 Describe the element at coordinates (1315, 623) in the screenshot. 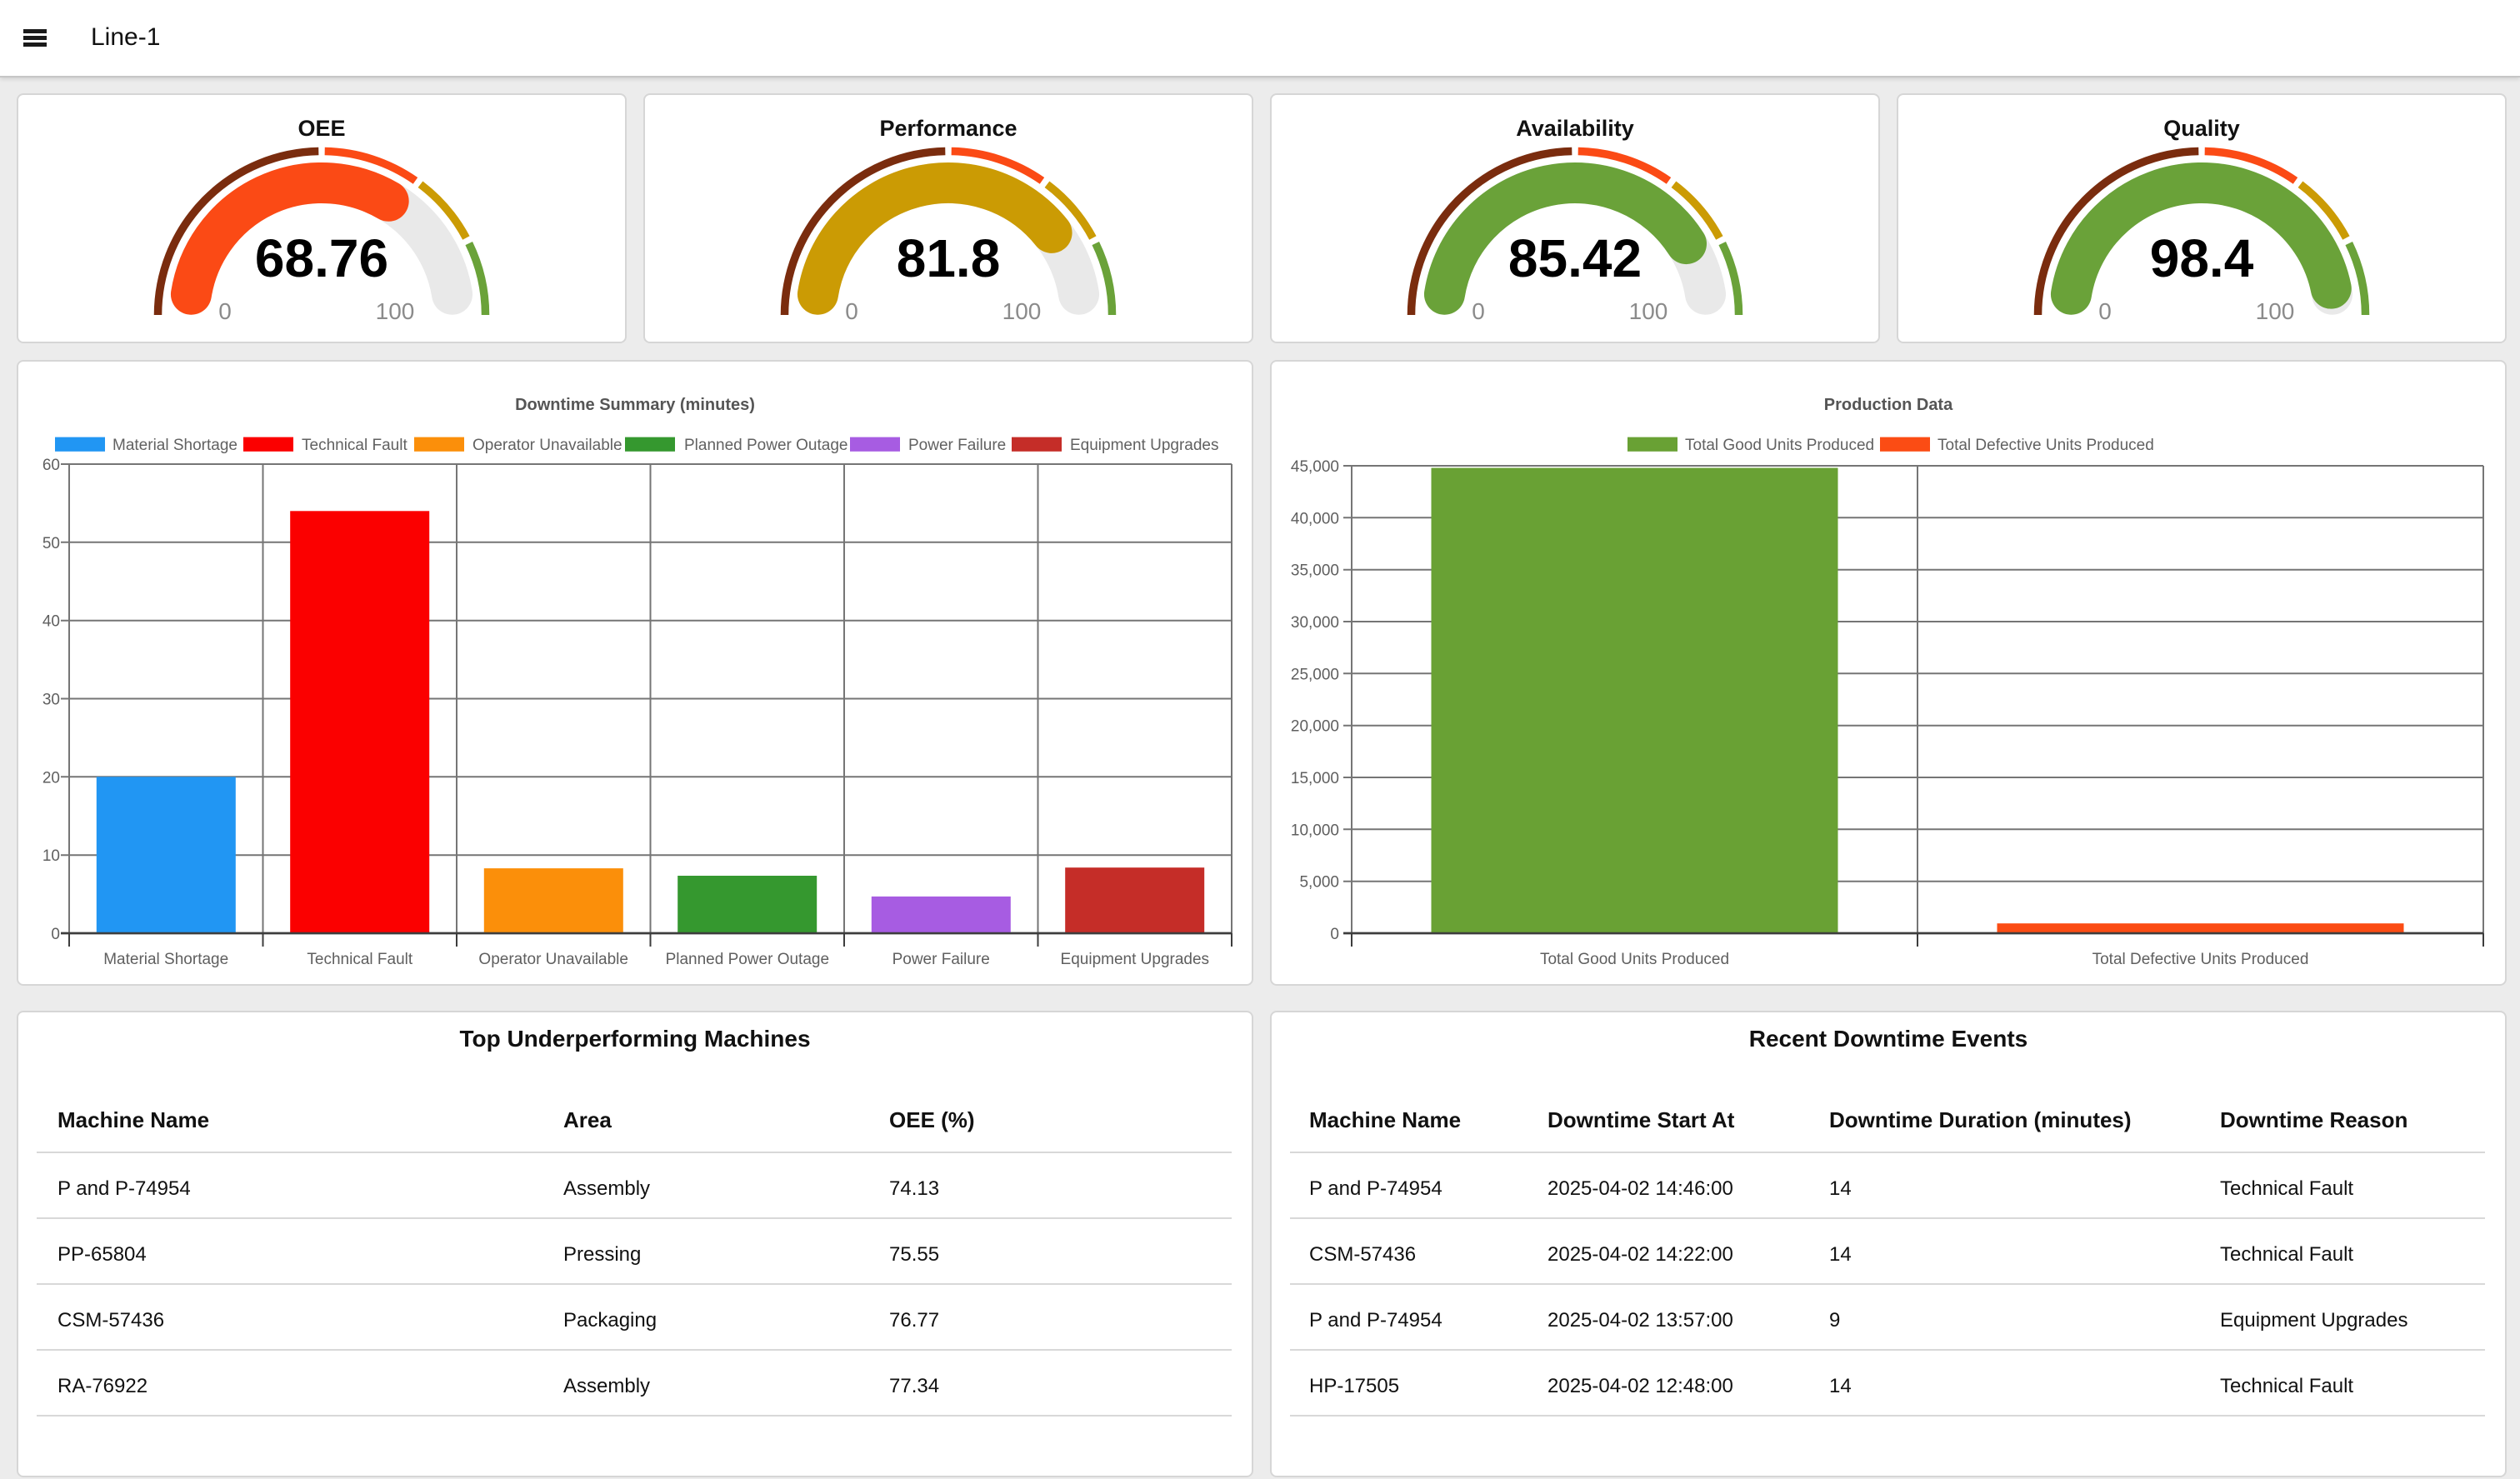

I see `svg-text: 30,000` at that location.